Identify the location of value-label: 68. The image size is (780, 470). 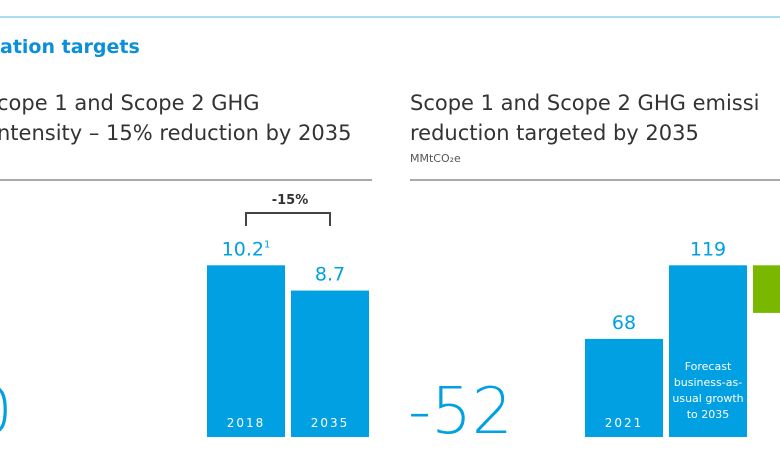
(624, 323).